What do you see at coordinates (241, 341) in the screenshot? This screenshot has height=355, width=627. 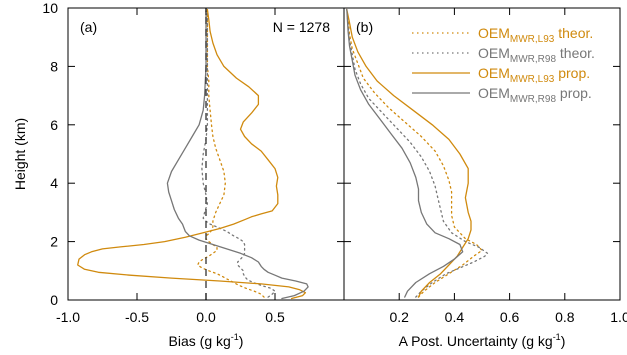 I see `panel-a-x-axis-title-end: )` at bounding box center [241, 341].